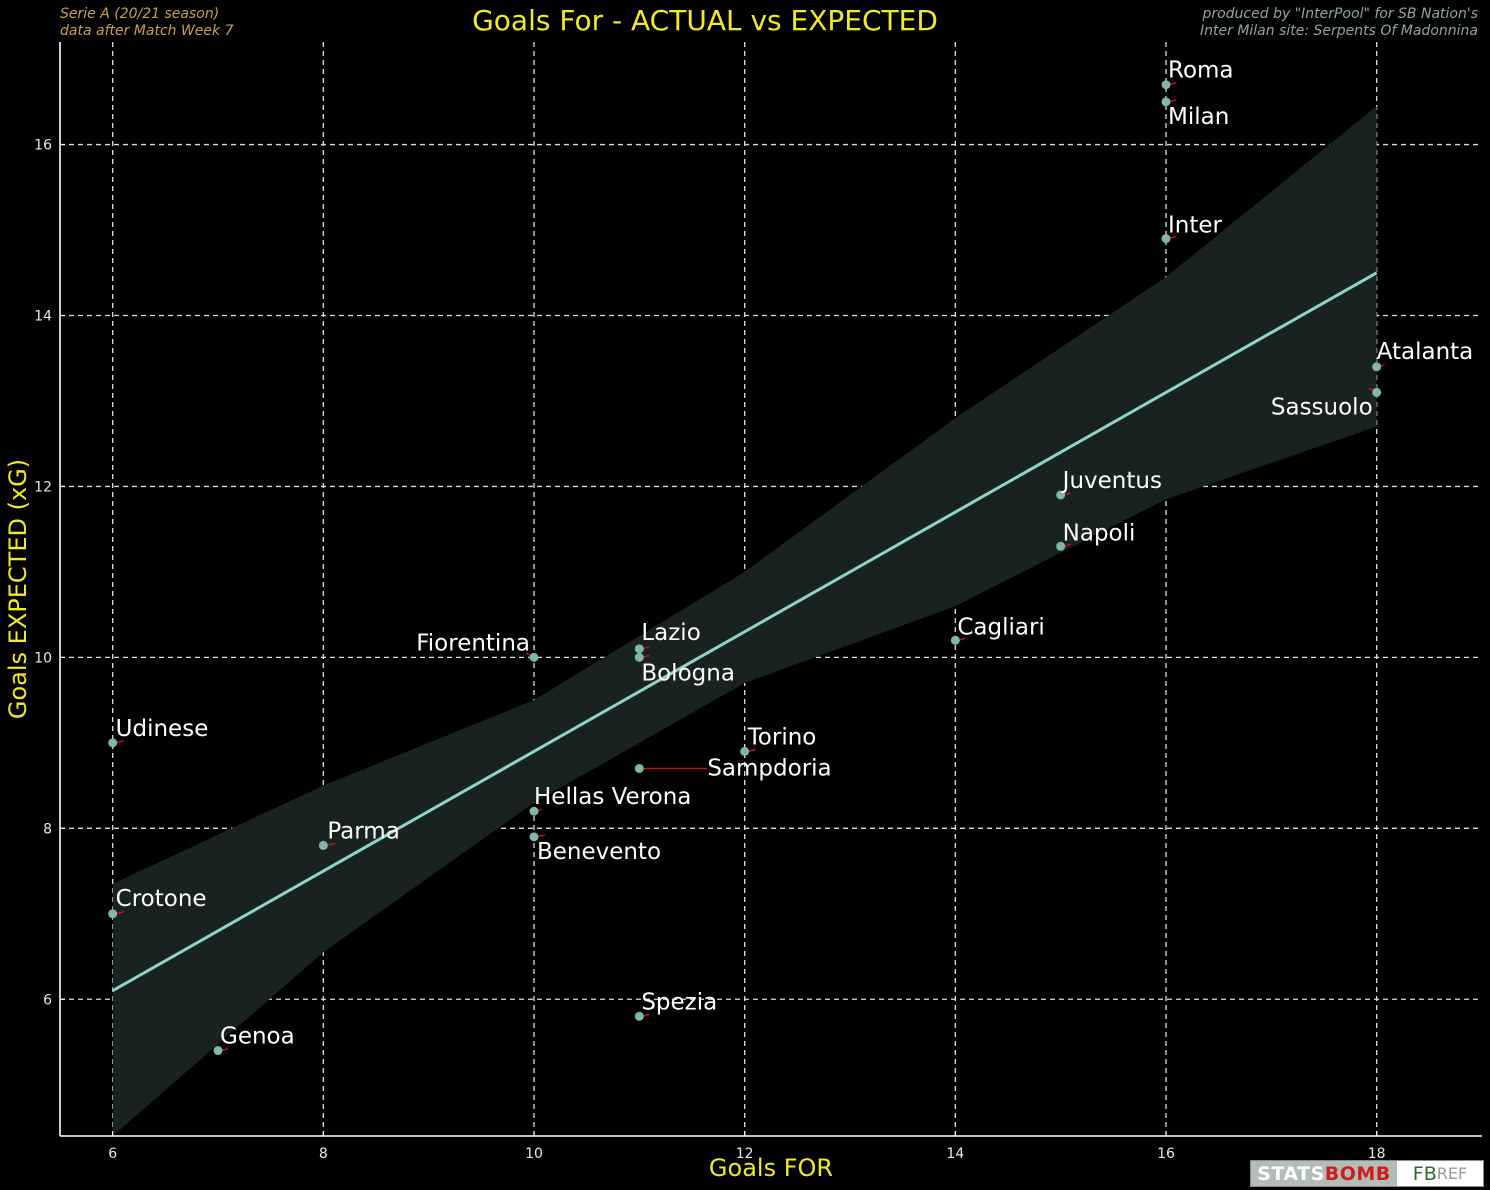  What do you see at coordinates (769, 768) in the screenshot?
I see `team-label: Sampdoria` at bounding box center [769, 768].